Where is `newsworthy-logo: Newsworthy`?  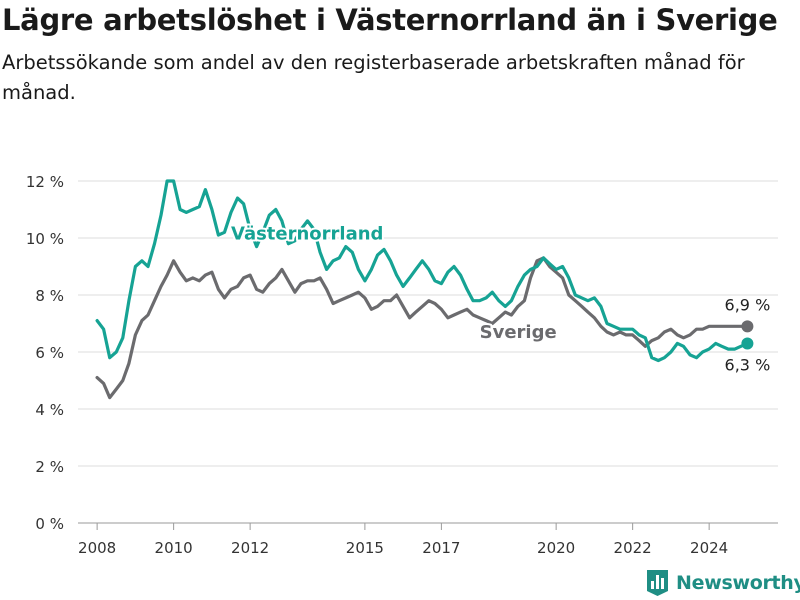
newsworthy-logo: Newsworthy is located at coordinates (722, 583).